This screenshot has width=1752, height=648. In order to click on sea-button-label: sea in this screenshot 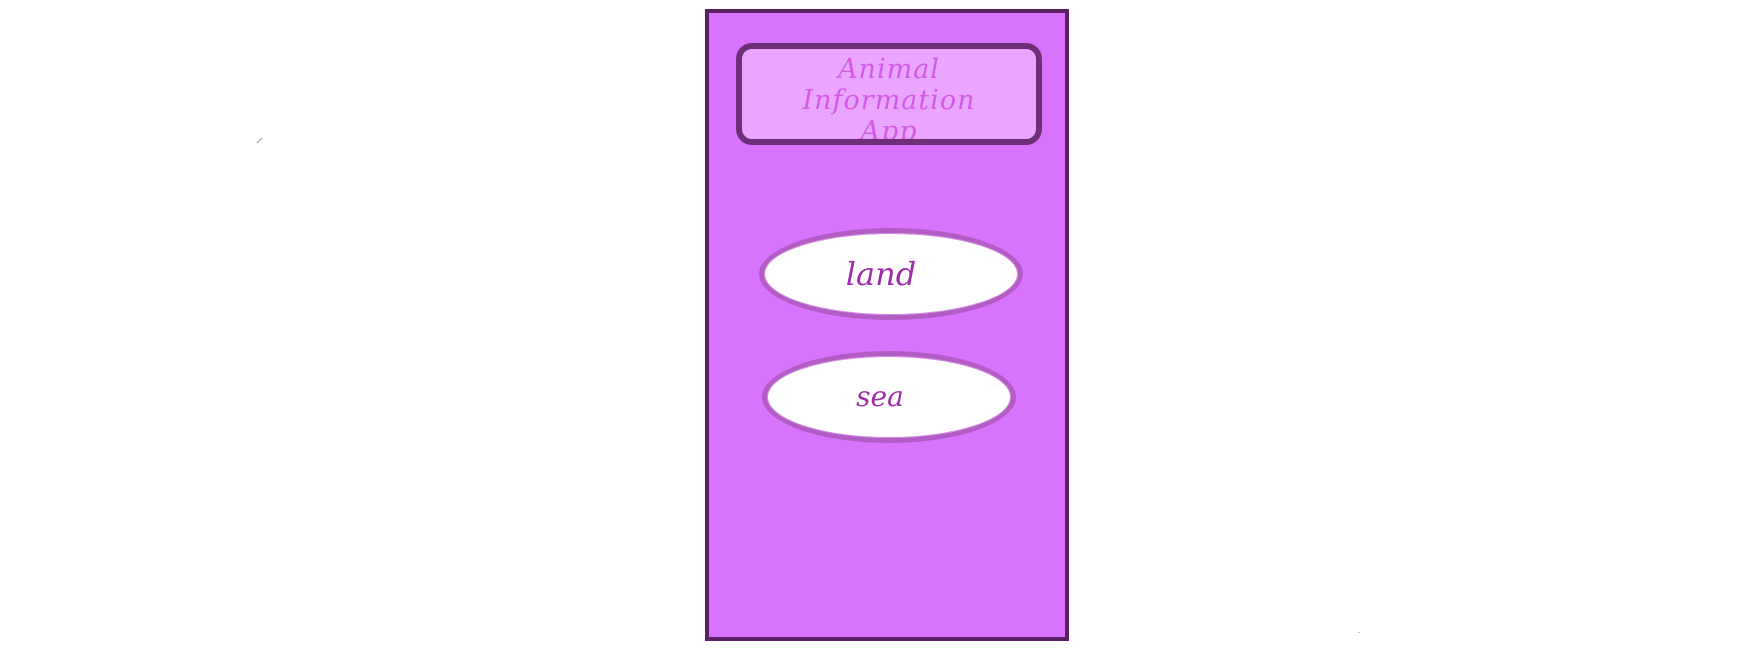, I will do `click(880, 396)`.